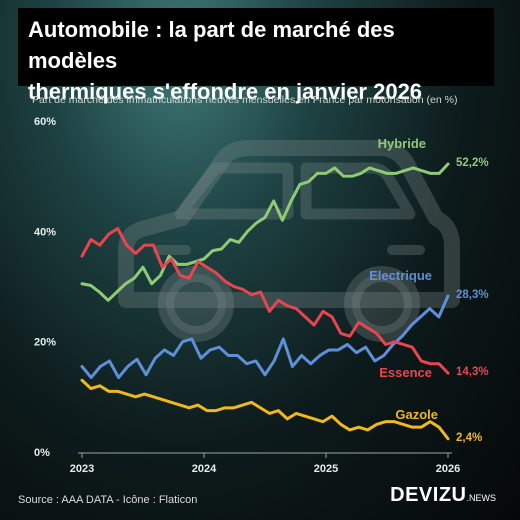 This screenshot has width=520, height=520. What do you see at coordinates (405, 372) in the screenshot?
I see `series-name-label: Essence` at bounding box center [405, 372].